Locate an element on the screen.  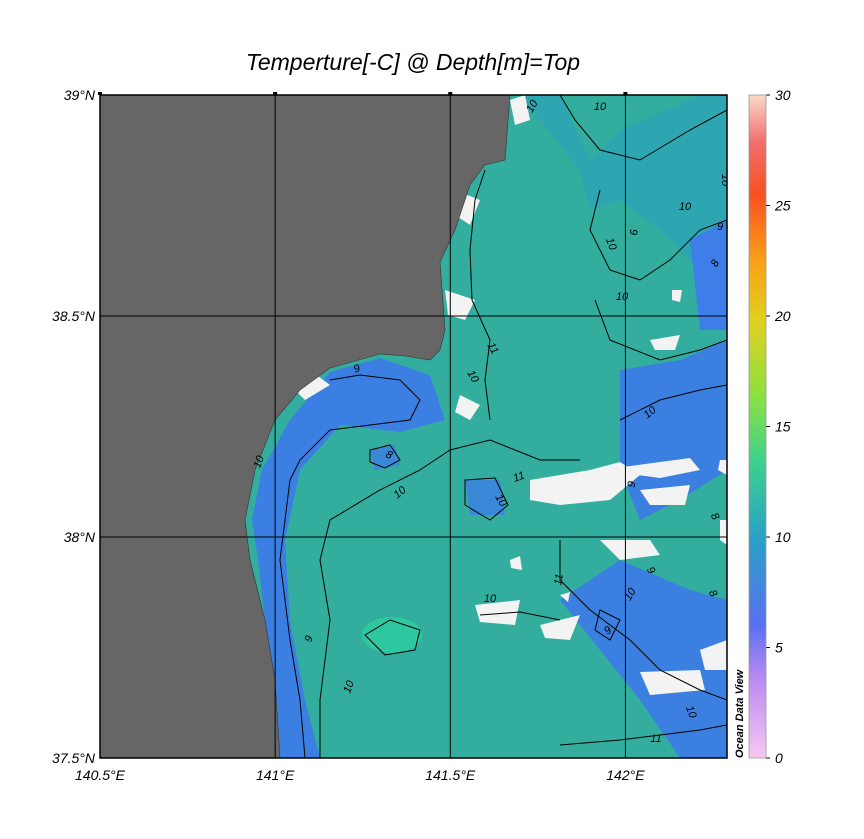
colorbar-tick-label: 30 is located at coordinates (783, 95).